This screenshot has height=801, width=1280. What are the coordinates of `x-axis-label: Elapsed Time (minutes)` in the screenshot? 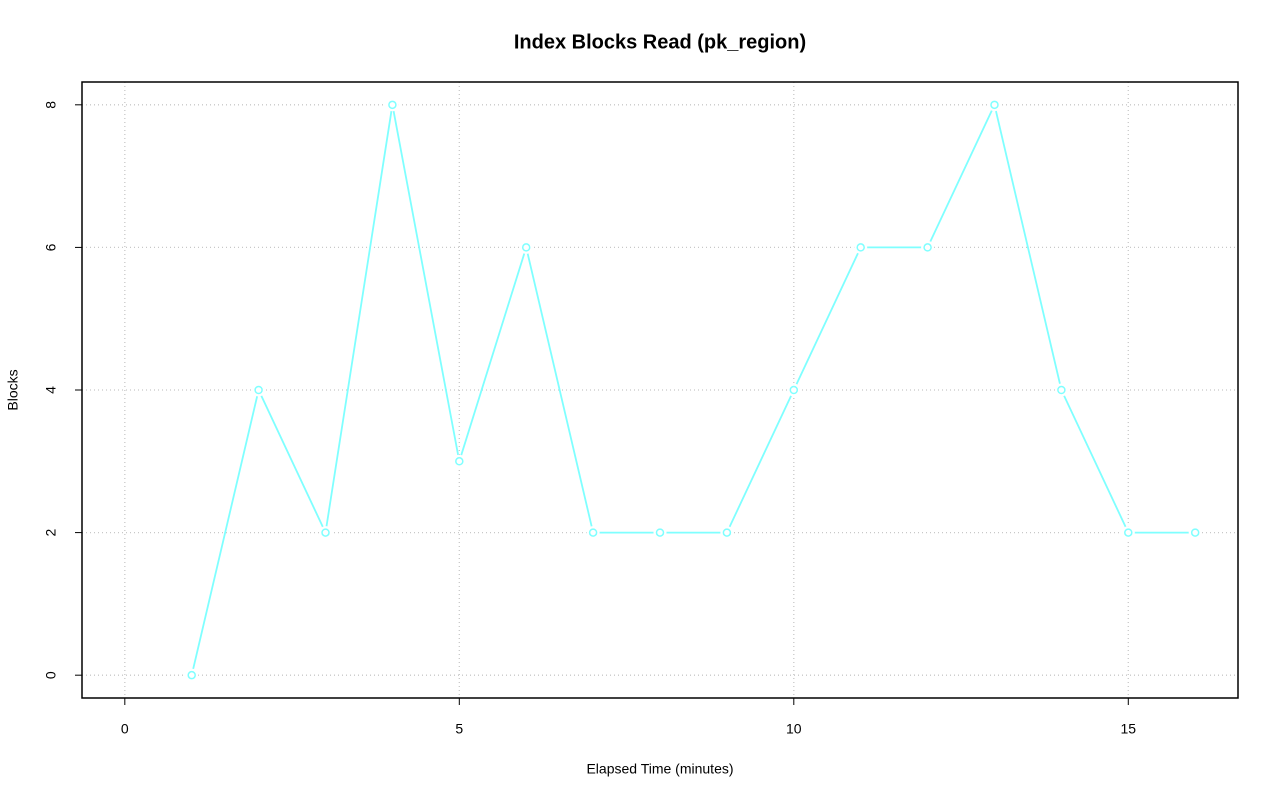 It's located at (659, 769).